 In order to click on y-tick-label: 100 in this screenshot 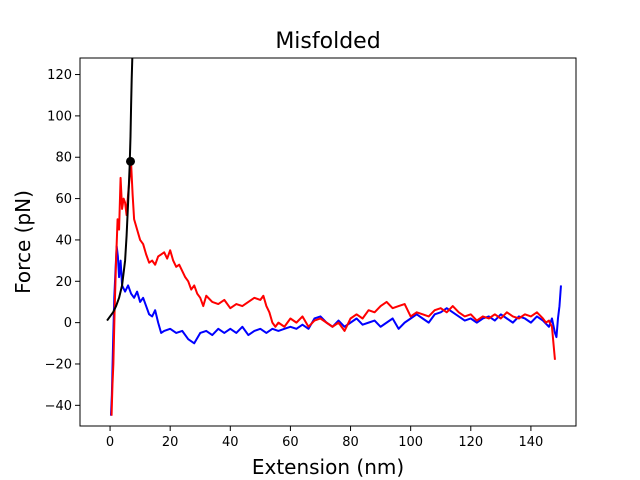, I will do `click(59, 116)`.